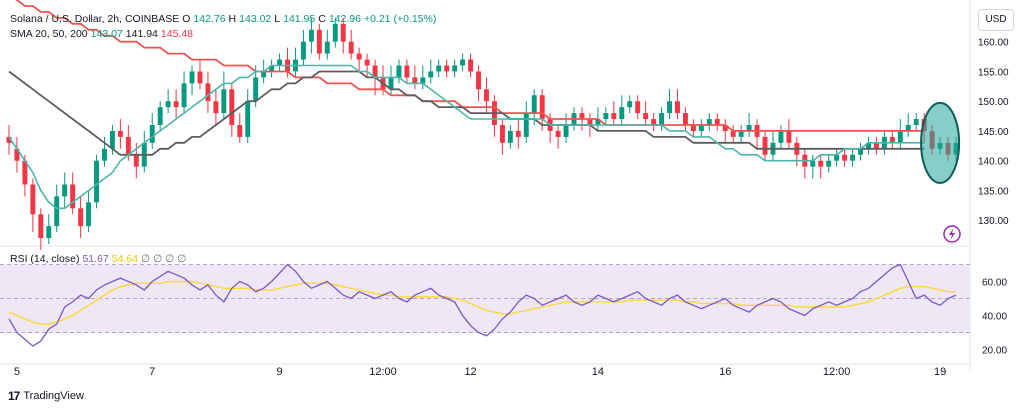  I want to click on time-tick-label: 5, so click(17, 372).